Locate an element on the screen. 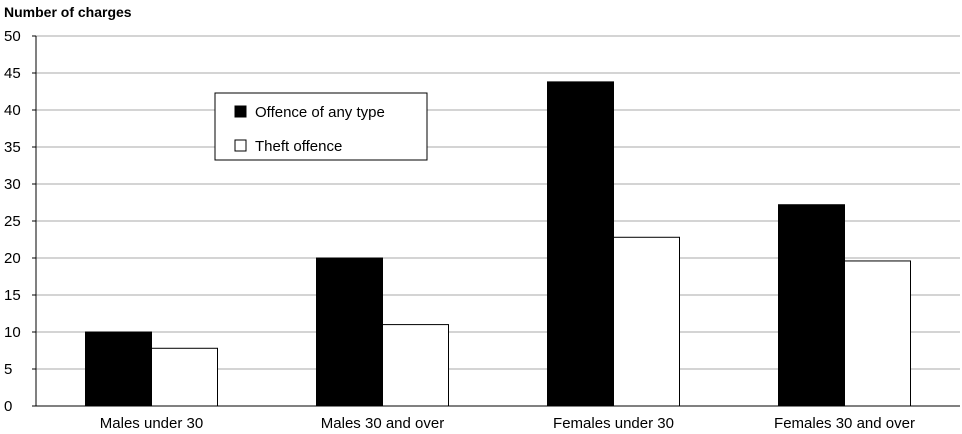 The height and width of the screenshot is (434, 962). y-tick-label: 35 is located at coordinates (12, 147).